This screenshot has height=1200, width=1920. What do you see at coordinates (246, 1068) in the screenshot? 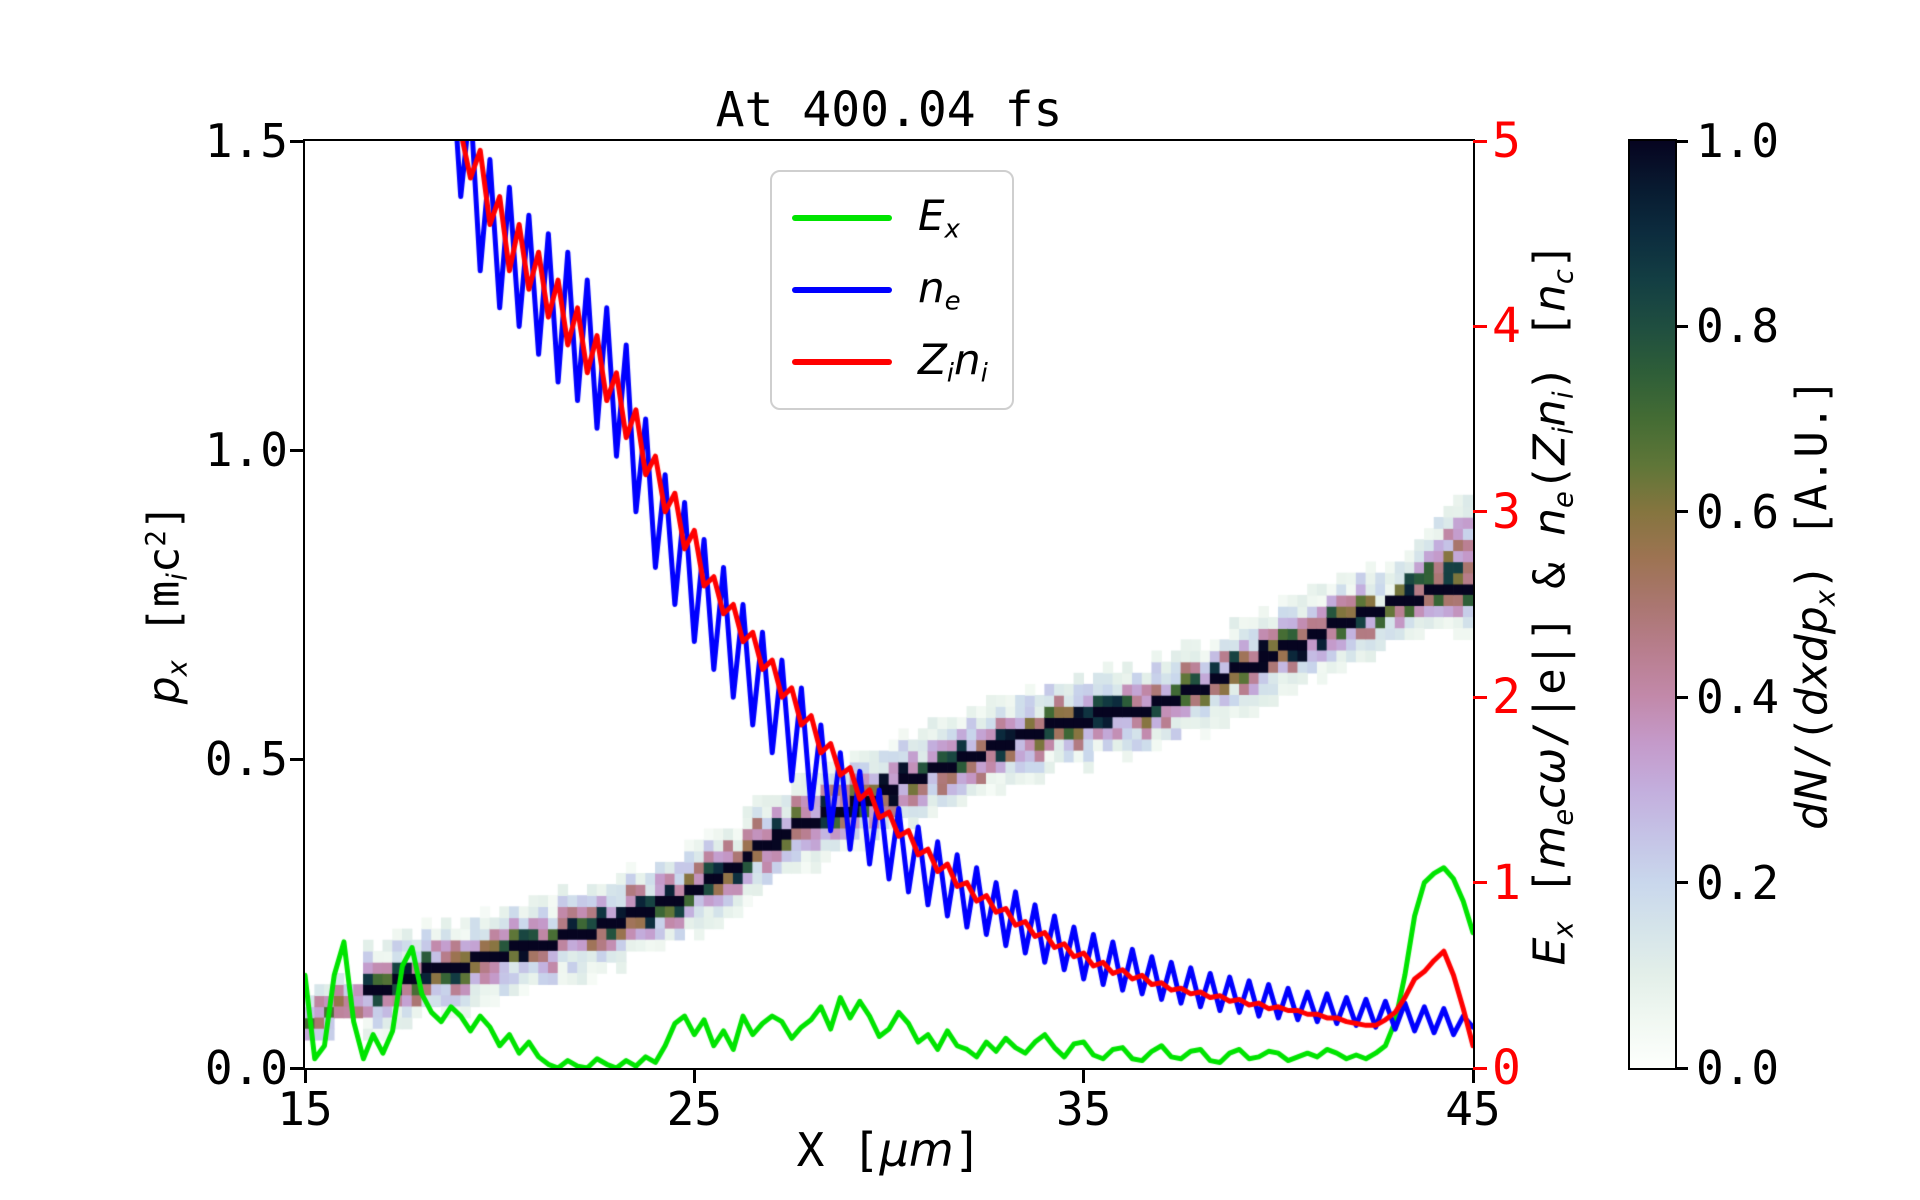
I see `y-tick-label: 0.0` at bounding box center [246, 1068].